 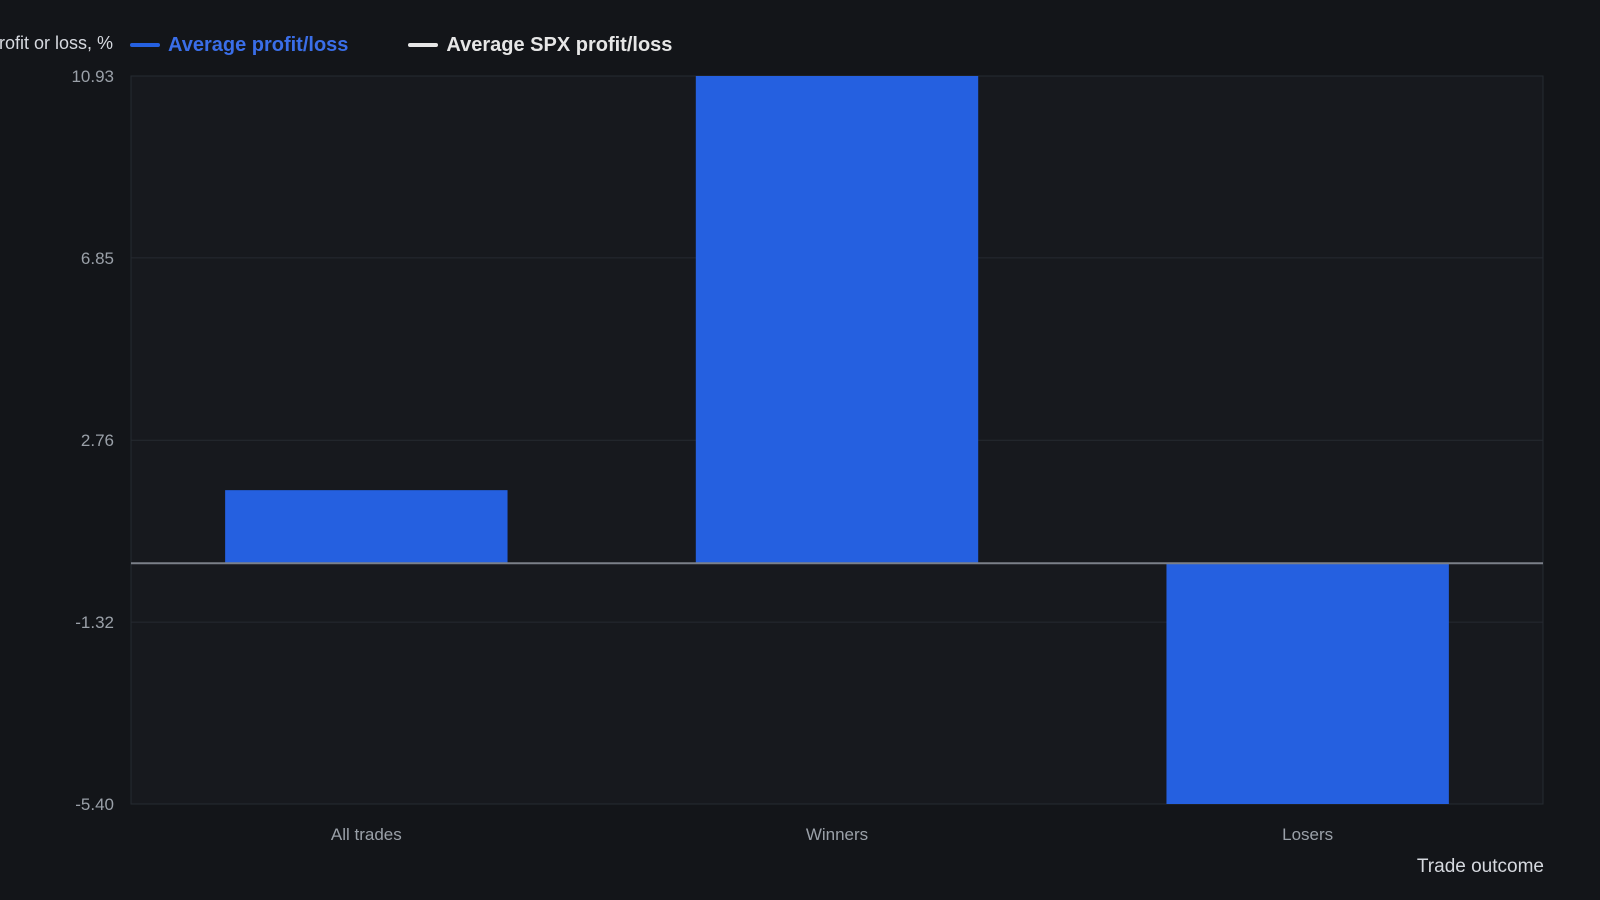 What do you see at coordinates (559, 44) in the screenshot?
I see `legend-label-average-spx-profit-loss: Average SPX profit/loss` at bounding box center [559, 44].